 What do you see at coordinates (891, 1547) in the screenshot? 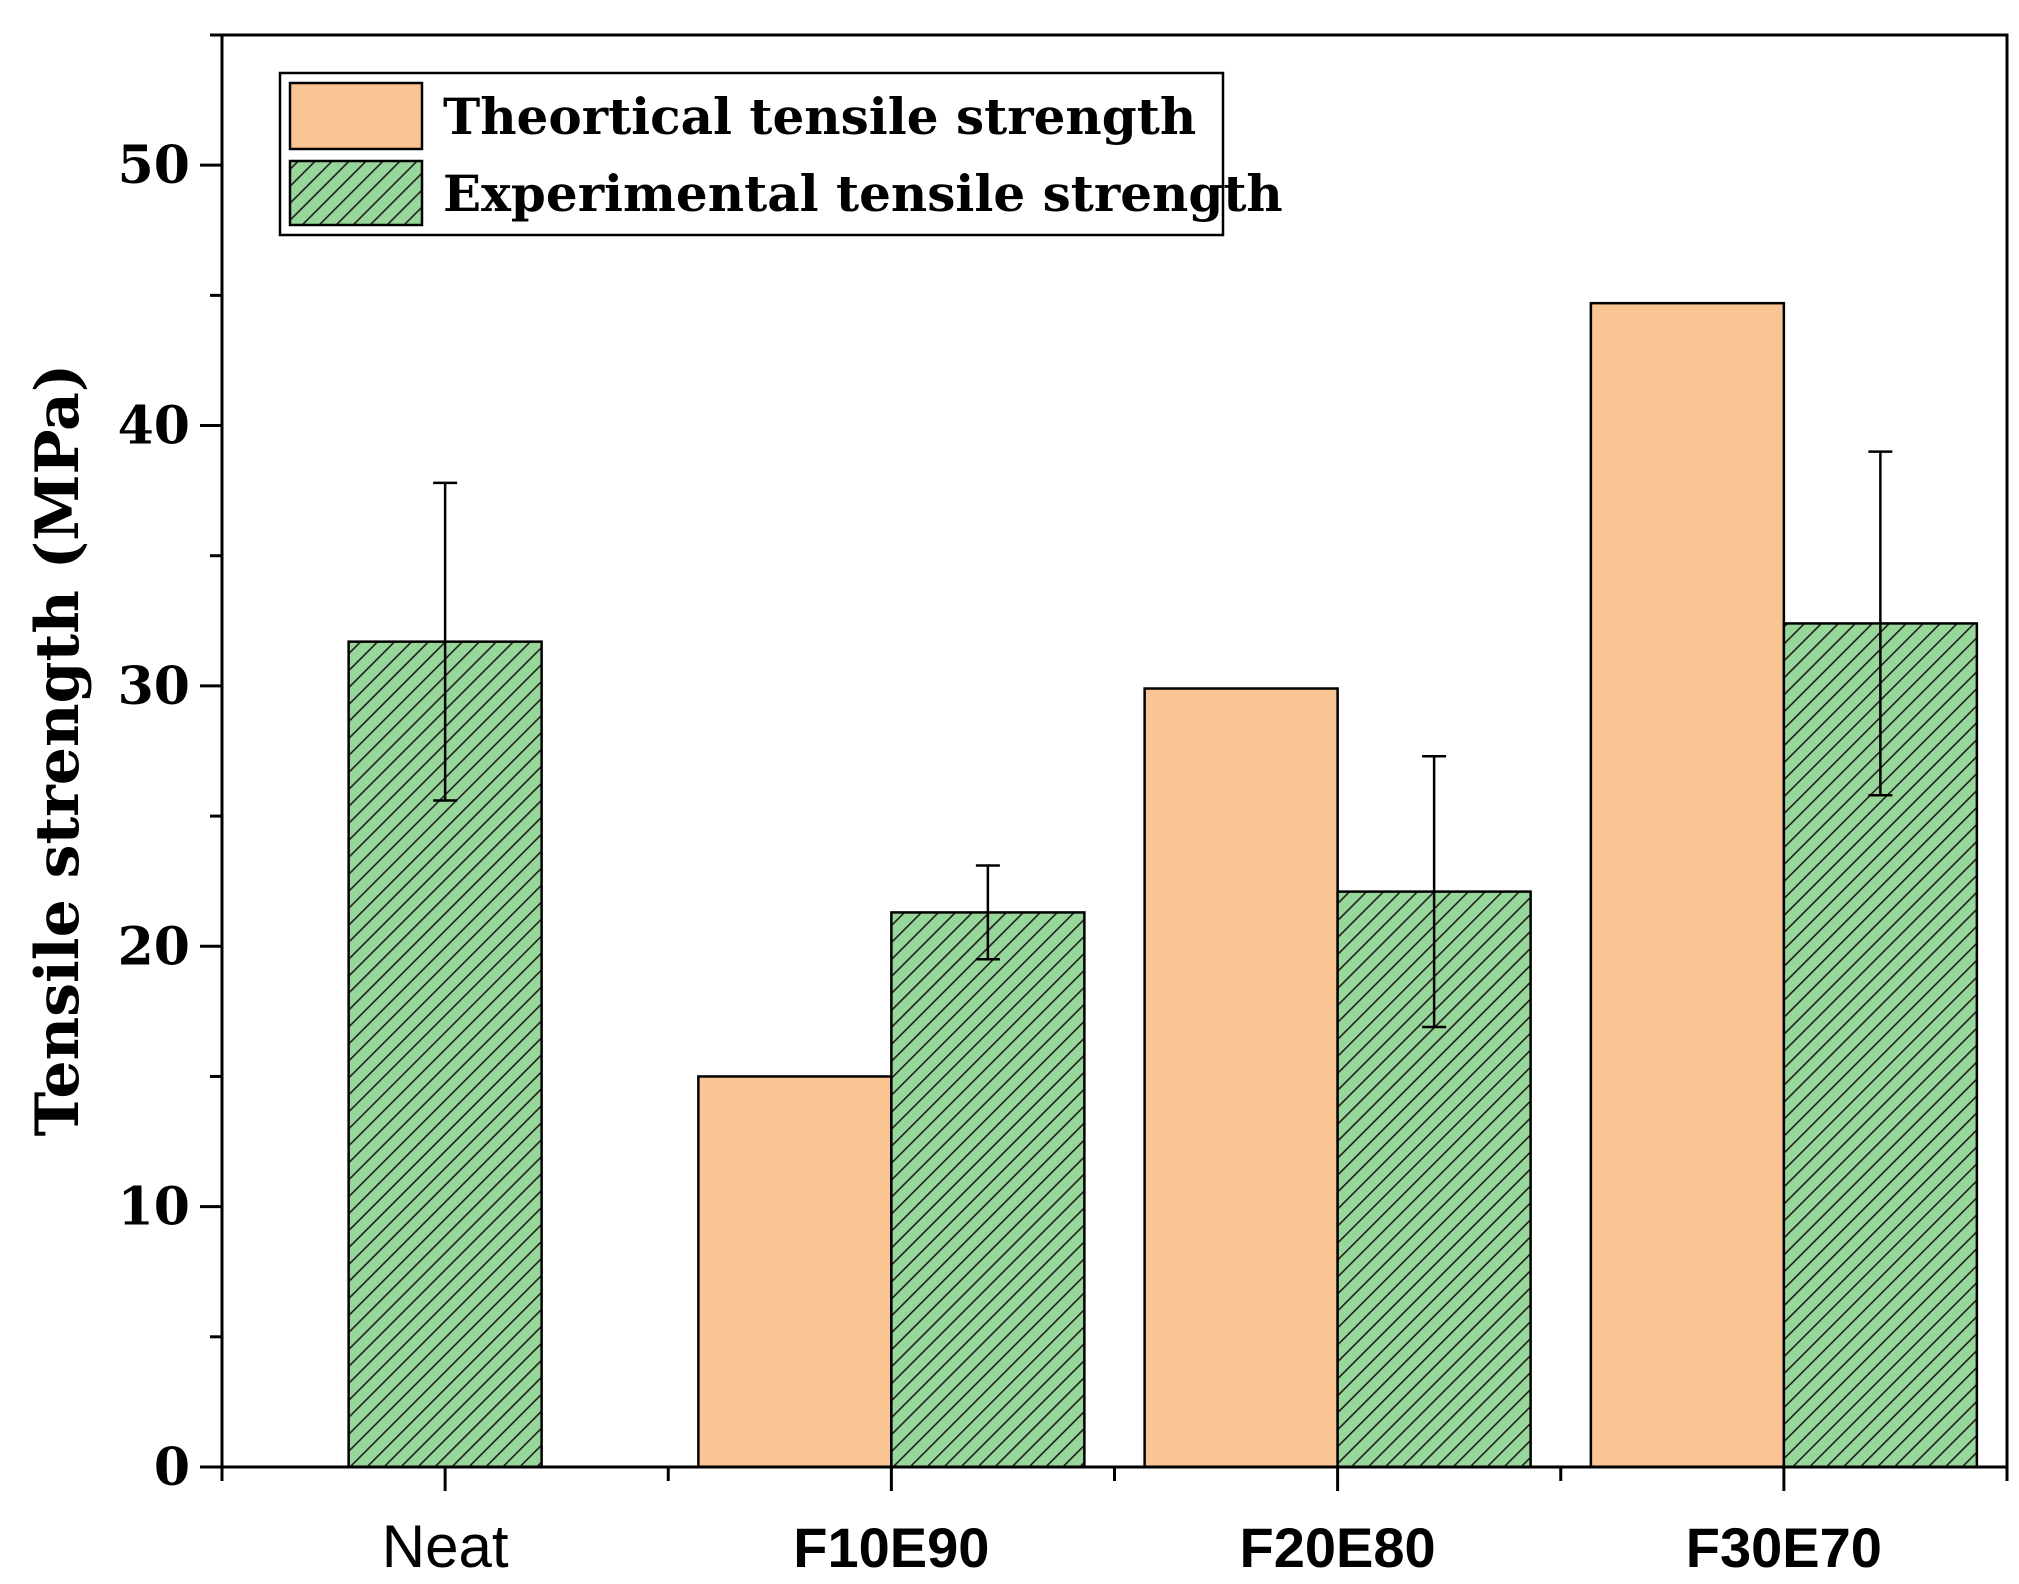
I see `x-tick-label: F10E90` at bounding box center [891, 1547].